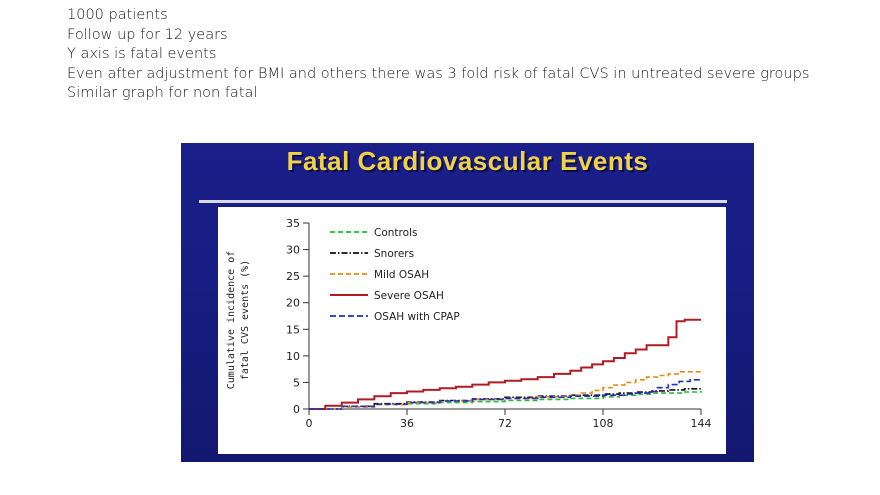 The image size is (880, 495). Describe the element at coordinates (505, 423) in the screenshot. I see `x-tick-label: 72` at that location.